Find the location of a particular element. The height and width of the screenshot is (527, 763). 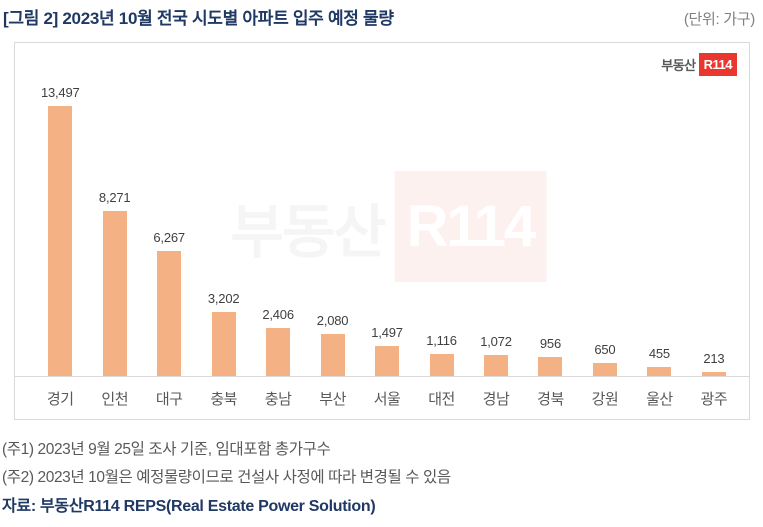

bar-value-label: 1,116 is located at coordinates (441, 340).